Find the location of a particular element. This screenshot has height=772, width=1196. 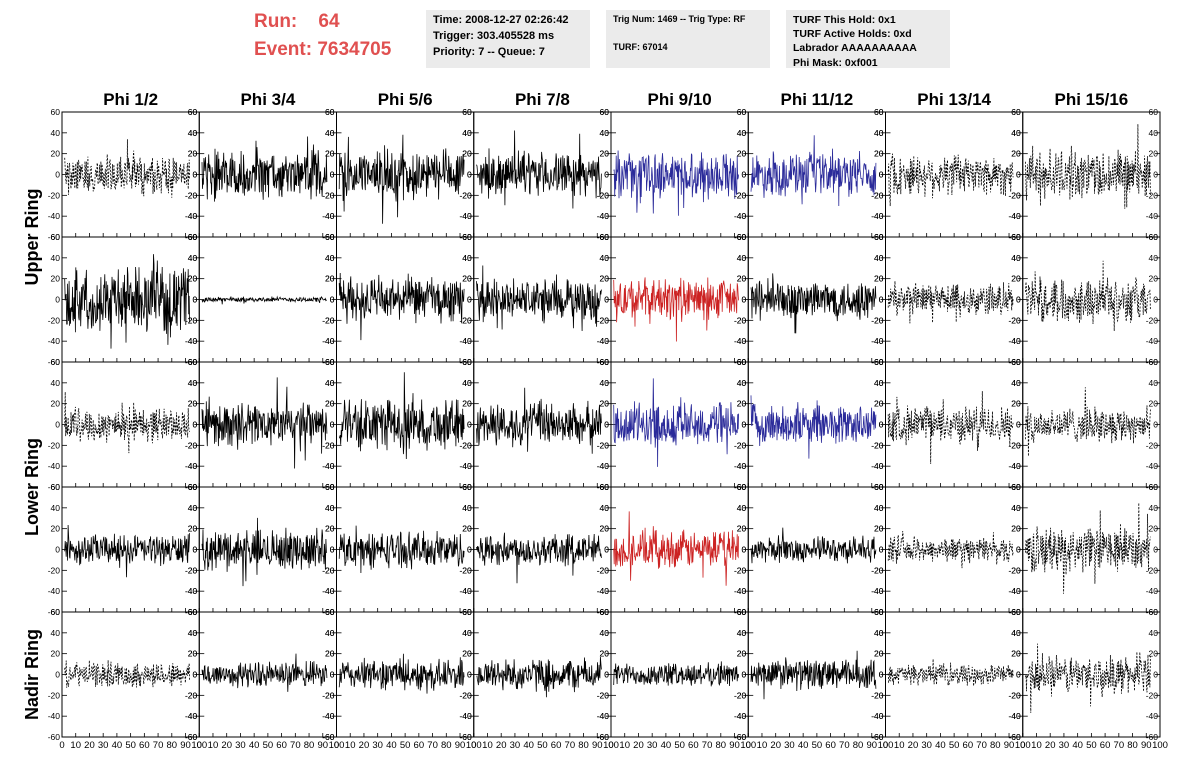

x-tick-label: 50 is located at coordinates (405, 745).